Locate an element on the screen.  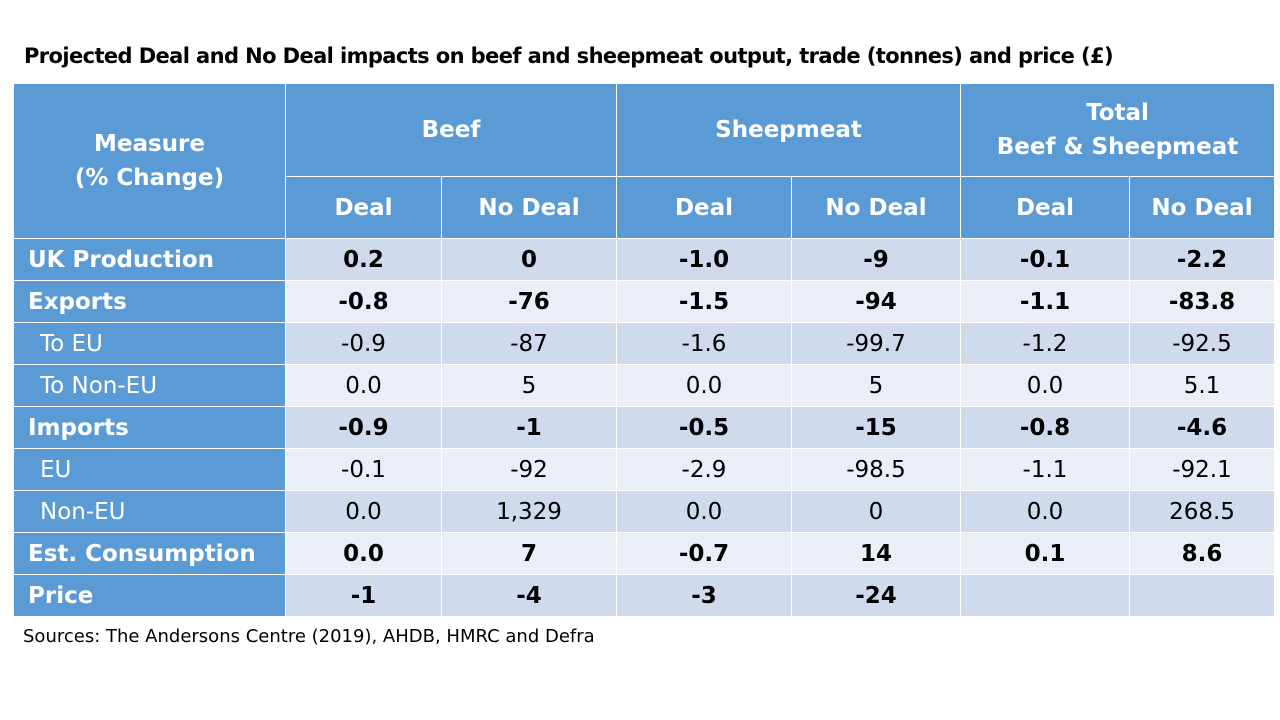
cell-sheepmeat-deal: -2.9 is located at coordinates (704, 469).